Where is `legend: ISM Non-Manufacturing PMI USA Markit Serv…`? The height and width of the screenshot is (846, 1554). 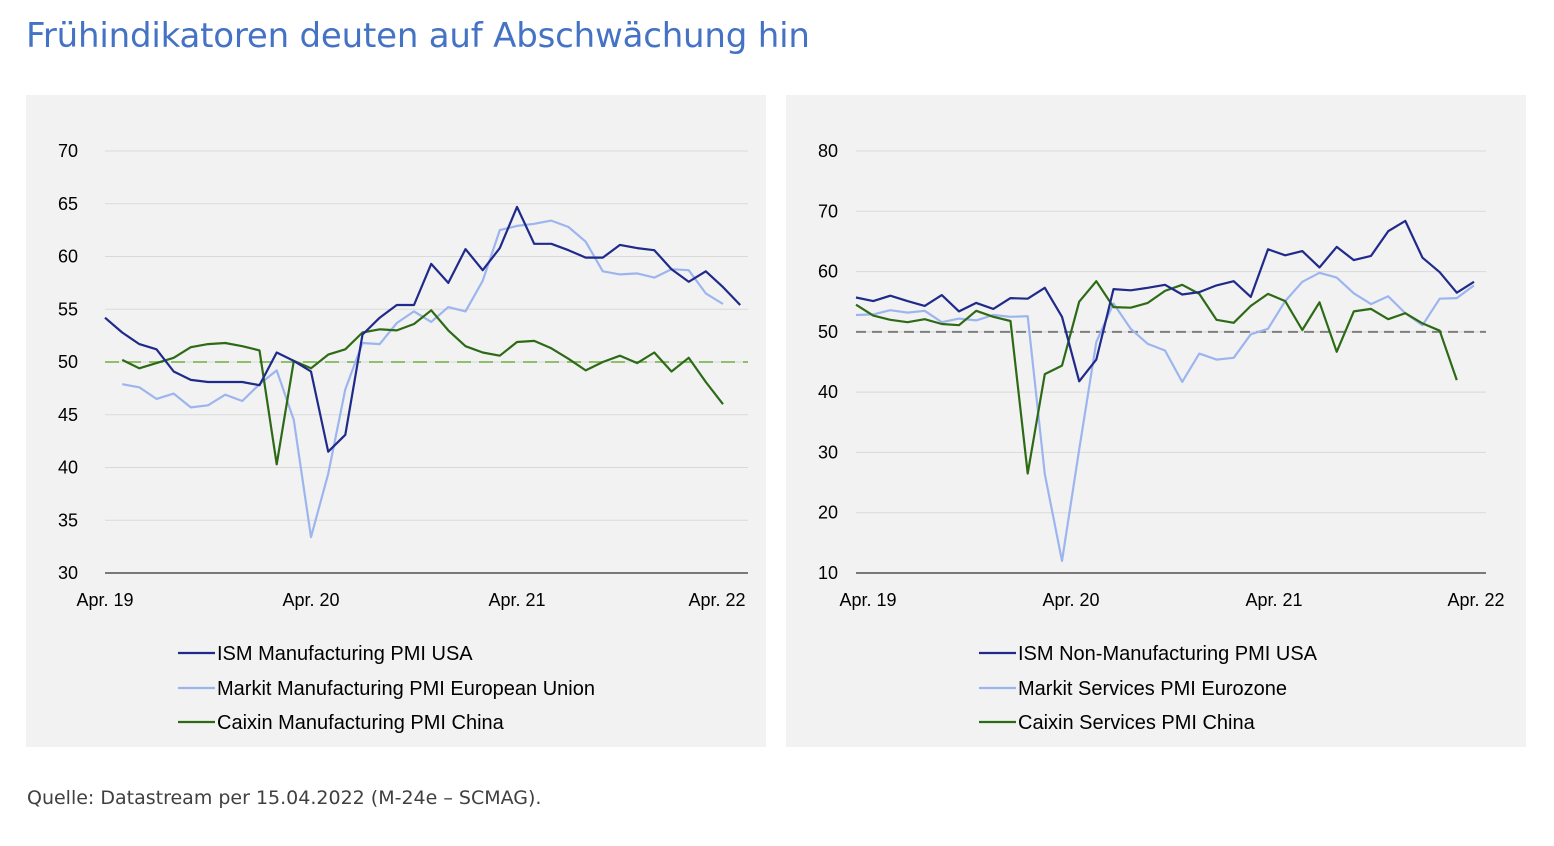 legend: ISM Non-Manufacturing PMI USA Markit Serv… is located at coordinates (1148, 688).